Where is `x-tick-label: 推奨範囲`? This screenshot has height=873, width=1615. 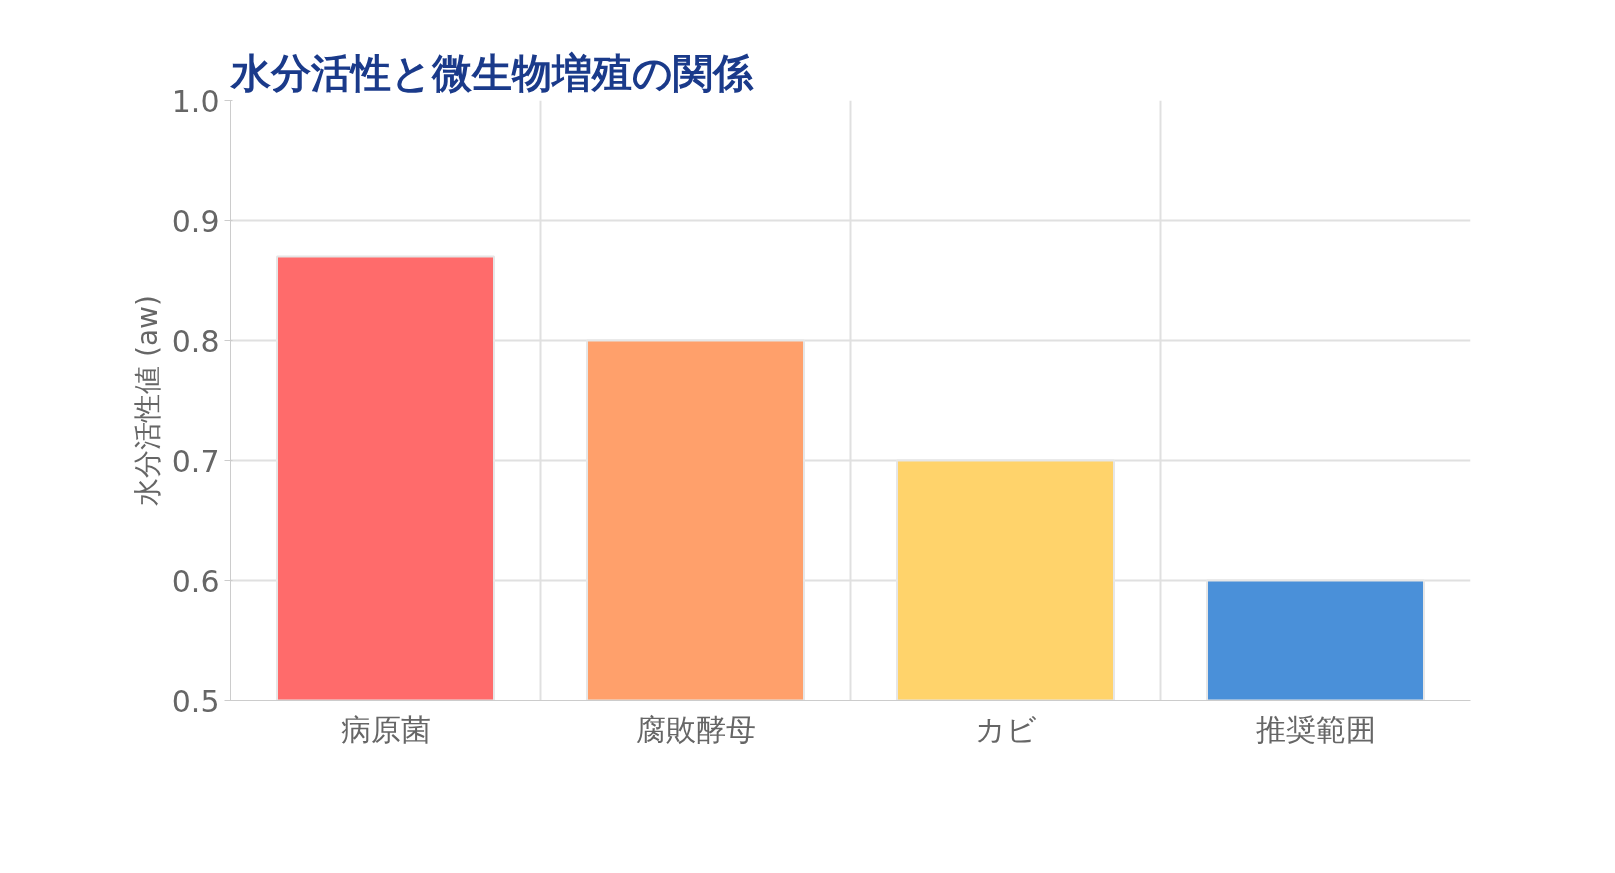 x-tick-label: 推奨範囲 is located at coordinates (1315, 729).